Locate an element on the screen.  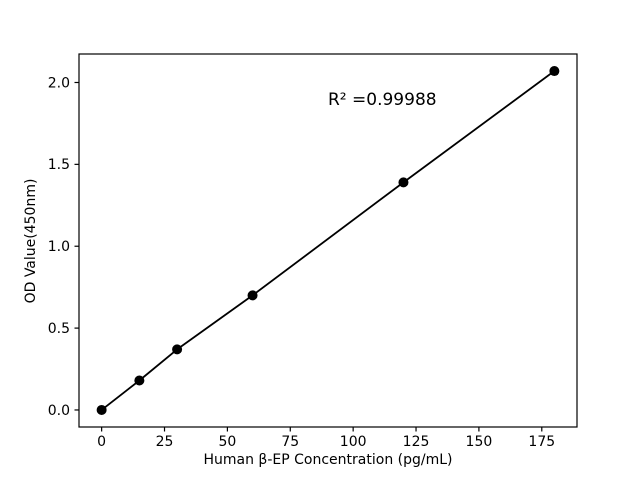
x-tick-label: 50 is located at coordinates (227, 442).